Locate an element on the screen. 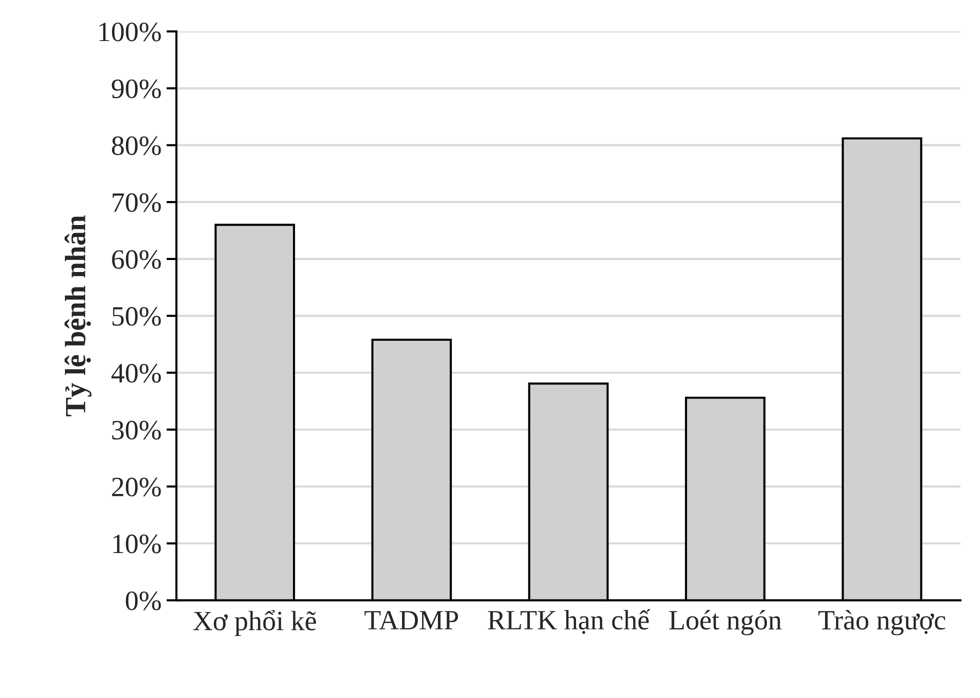 The image size is (980, 698). x-tick-label: Xơ phổi kẽ is located at coordinates (254, 623).